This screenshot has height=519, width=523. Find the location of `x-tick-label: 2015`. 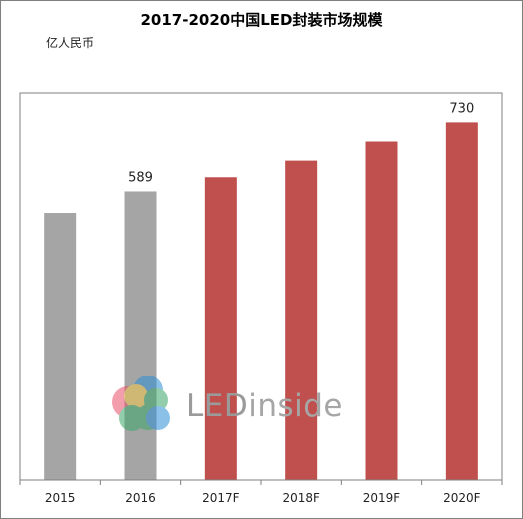

x-tick-label: 2015 is located at coordinates (60, 498).